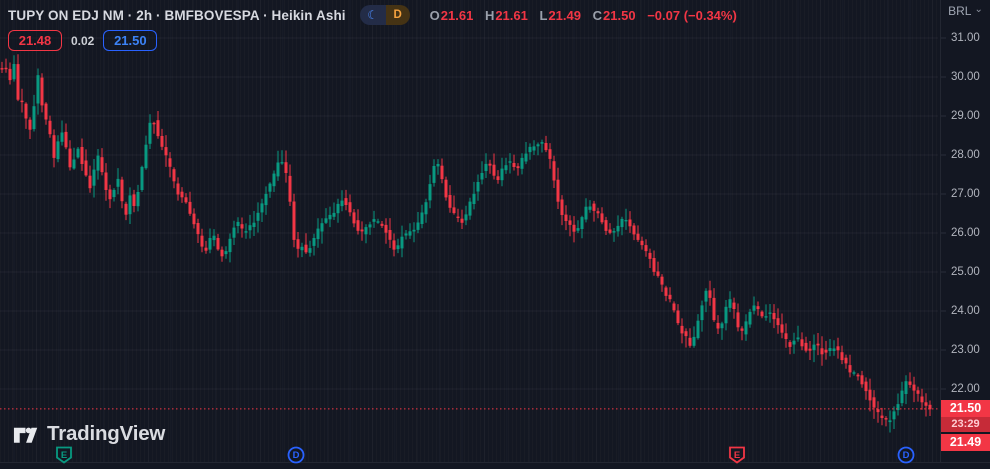  I want to click on currency-selector: BRL ⌄, so click(965, 11).